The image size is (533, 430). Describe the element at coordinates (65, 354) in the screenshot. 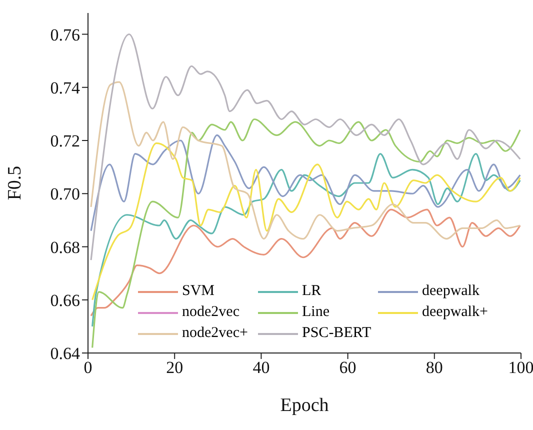

I see `y-tick-label: 0.64` at that location.